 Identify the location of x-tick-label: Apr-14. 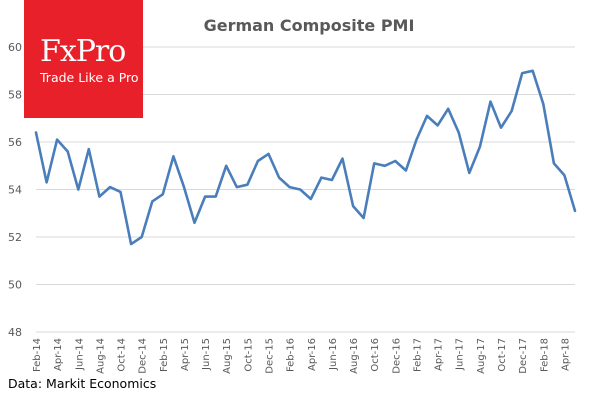
(58, 354).